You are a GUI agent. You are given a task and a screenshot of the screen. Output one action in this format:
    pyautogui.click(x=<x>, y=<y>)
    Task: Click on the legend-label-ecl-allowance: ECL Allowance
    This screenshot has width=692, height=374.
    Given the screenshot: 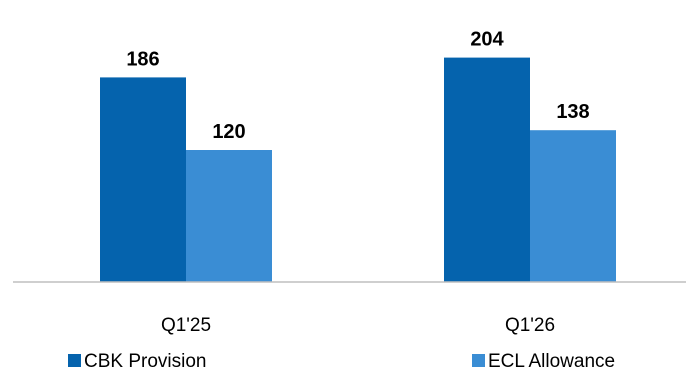 What is the action you would take?
    pyautogui.click(x=551, y=361)
    